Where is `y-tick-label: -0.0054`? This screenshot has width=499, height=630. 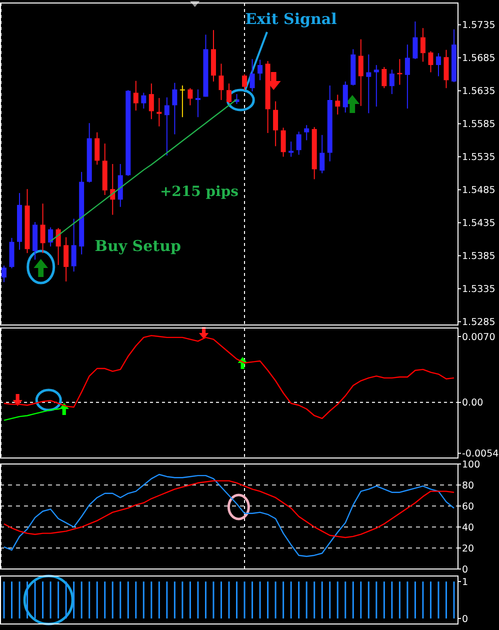
y-tick-label: -0.0054 is located at coordinates (480, 454).